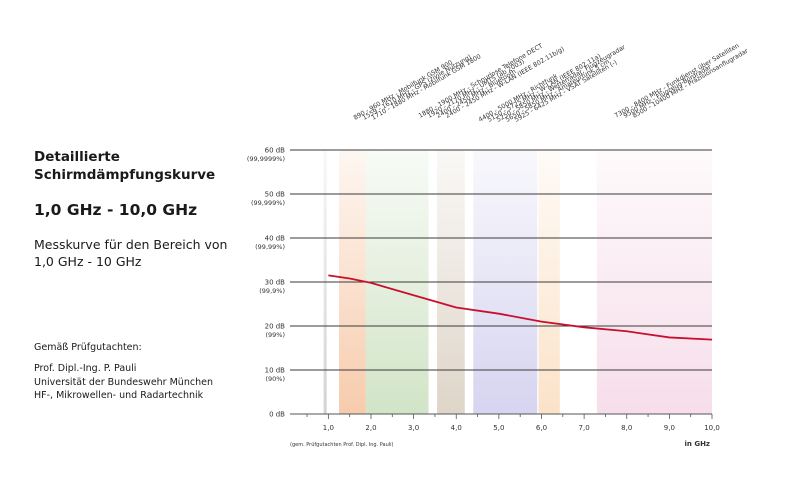  What do you see at coordinates (123, 382) in the screenshot?
I see `authority-line-2: Universität der Bundeswehr München` at bounding box center [123, 382].